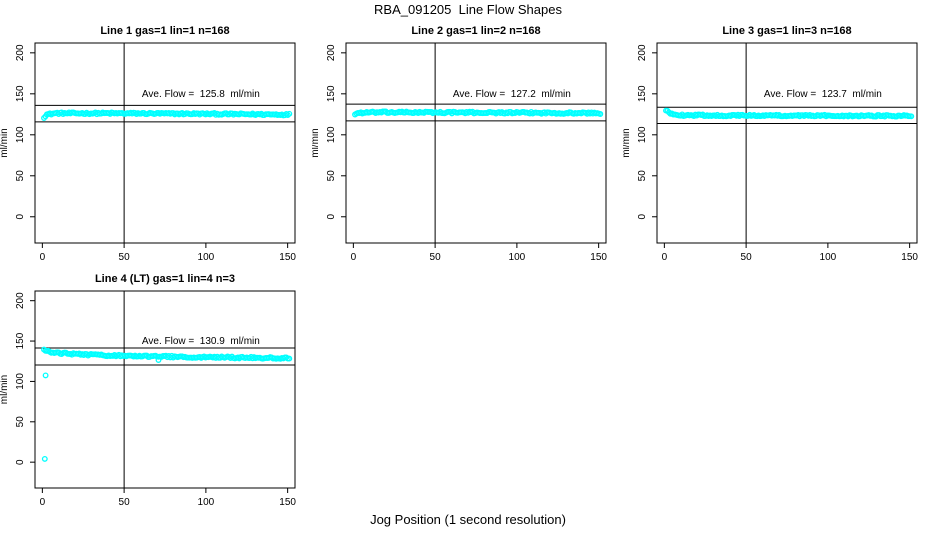  What do you see at coordinates (512, 94) in the screenshot?
I see `ave-flow-annotation: Ave. Flow = 127.2 ml/min` at bounding box center [512, 94].